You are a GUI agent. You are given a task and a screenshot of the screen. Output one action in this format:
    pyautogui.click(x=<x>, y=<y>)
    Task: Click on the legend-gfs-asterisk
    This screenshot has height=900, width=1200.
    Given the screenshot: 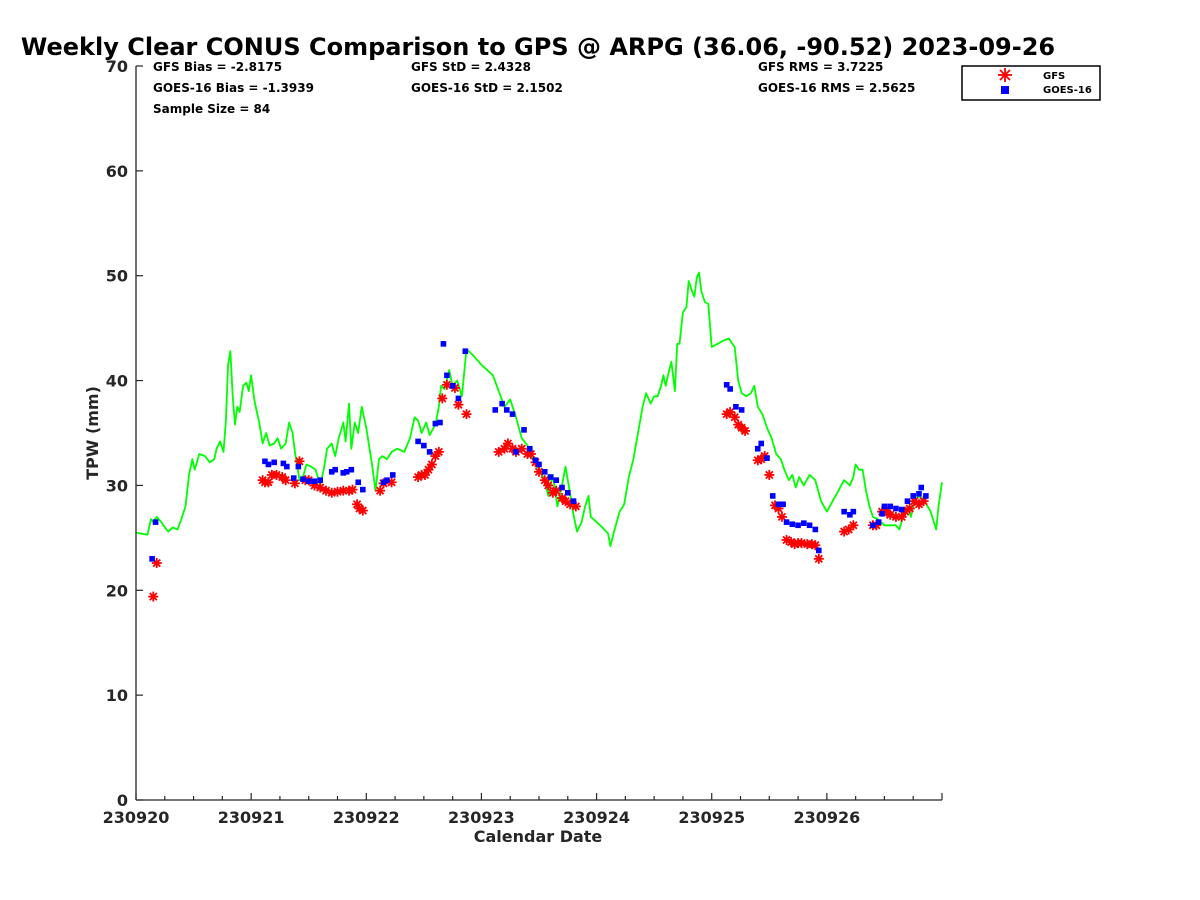 What is the action you would take?
    pyautogui.click(x=1005, y=75)
    